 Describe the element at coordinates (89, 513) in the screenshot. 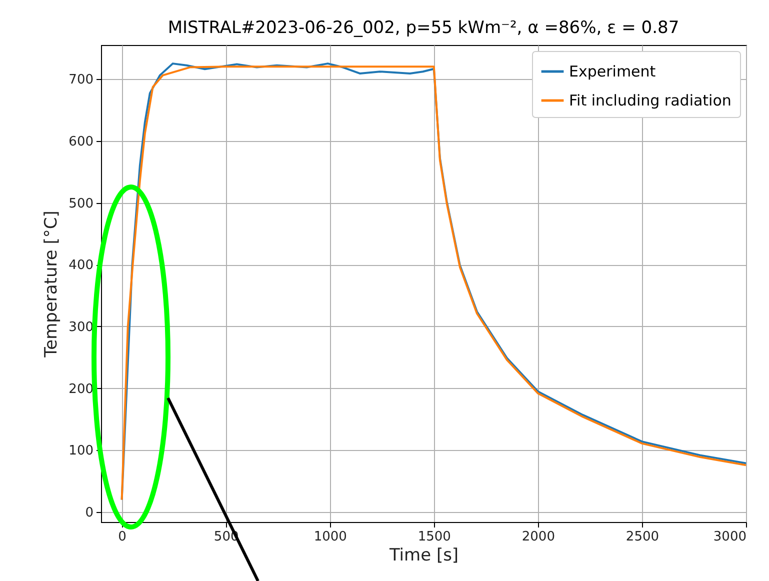

I see `y-tick-label: 0` at that location.